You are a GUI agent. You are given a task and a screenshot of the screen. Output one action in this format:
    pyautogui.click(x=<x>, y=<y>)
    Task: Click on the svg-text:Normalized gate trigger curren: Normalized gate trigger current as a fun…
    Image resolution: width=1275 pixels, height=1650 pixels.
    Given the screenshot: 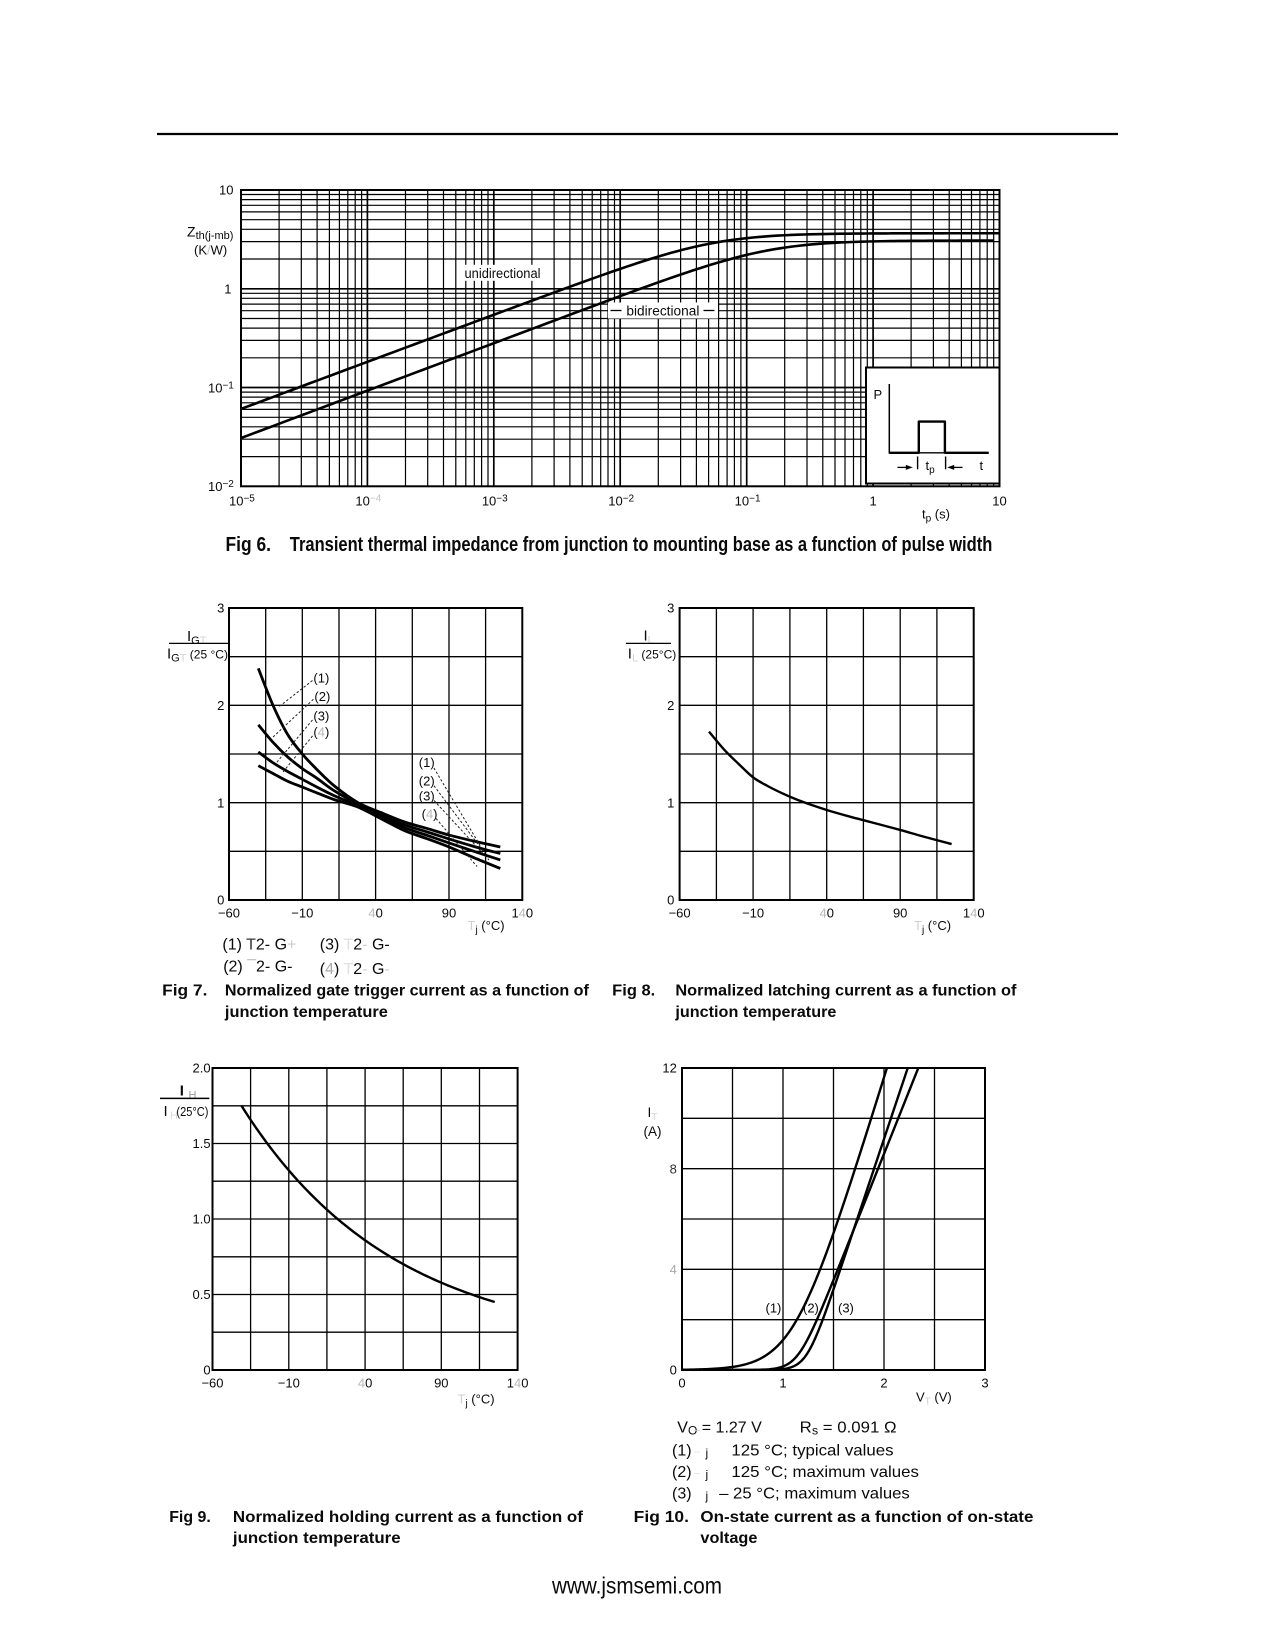 What is the action you would take?
    pyautogui.click(x=407, y=991)
    